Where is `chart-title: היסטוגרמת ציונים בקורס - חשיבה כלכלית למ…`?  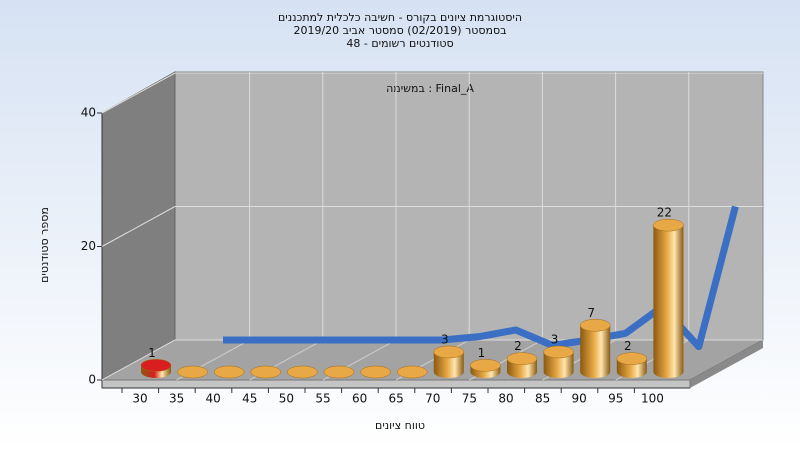 chart-title: היסטוגרמת ציונים בקורס - חשיבה כלכלית למ… is located at coordinates (400, 17).